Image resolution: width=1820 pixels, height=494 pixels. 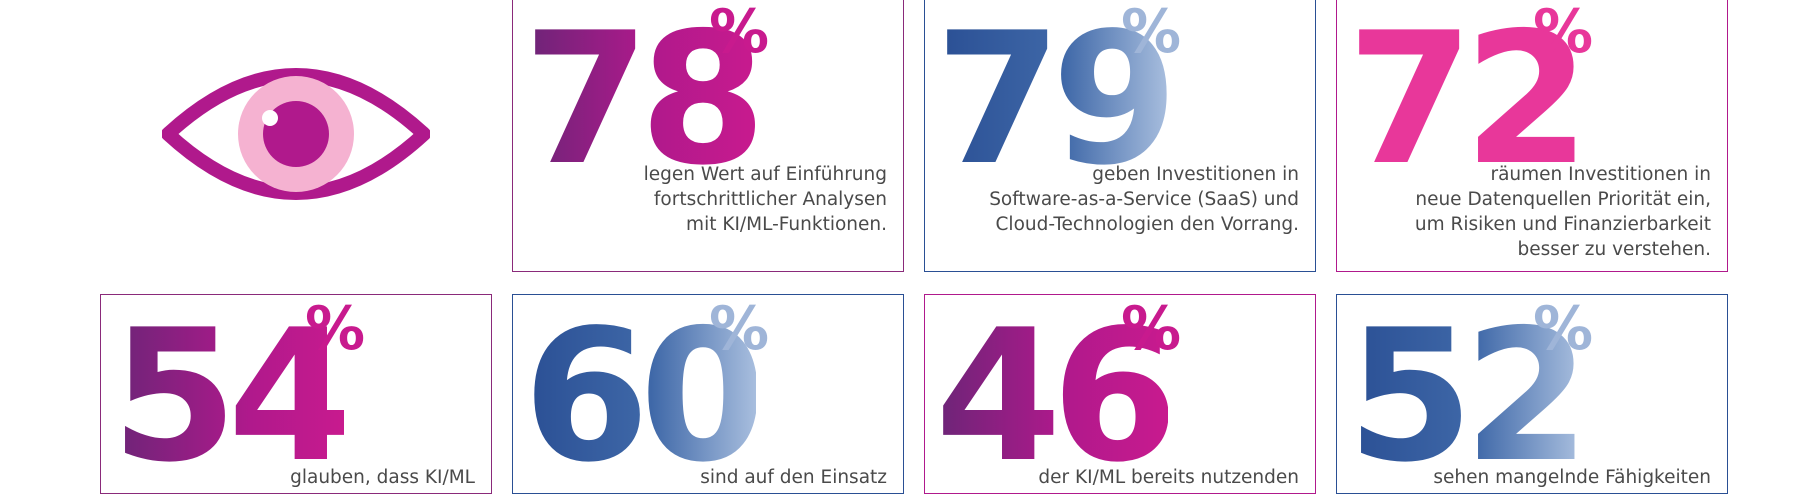 What do you see at coordinates (793, 477) in the screenshot?
I see `stat-description: sind auf den Einsatz` at bounding box center [793, 477].